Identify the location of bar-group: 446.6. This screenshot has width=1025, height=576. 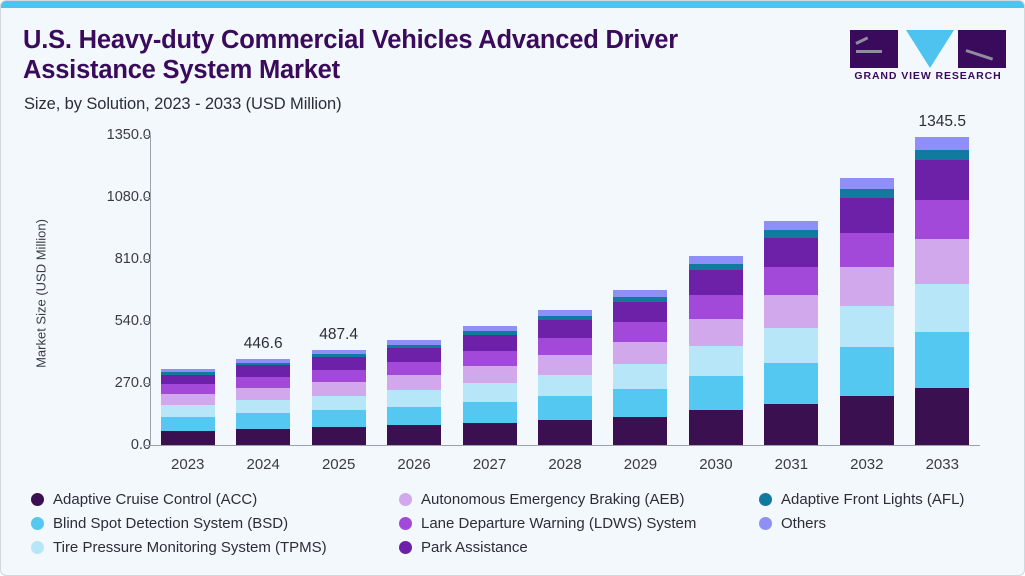
(263, 390).